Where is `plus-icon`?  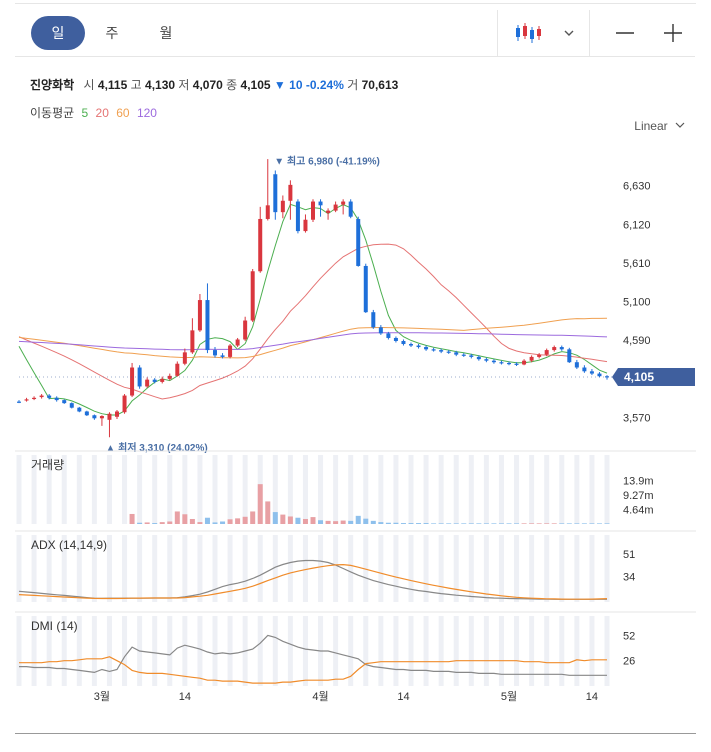 plus-icon is located at coordinates (673, 33).